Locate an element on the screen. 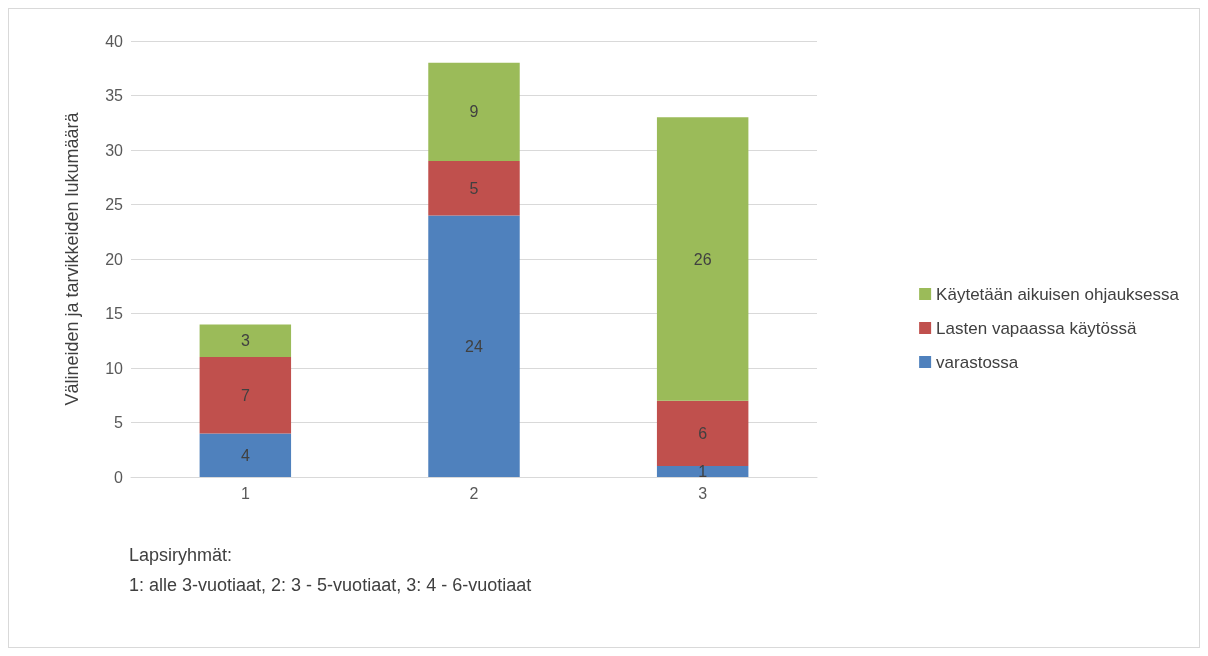 This screenshot has width=1208, height=656. y-tick-label: 30 is located at coordinates (114, 150).